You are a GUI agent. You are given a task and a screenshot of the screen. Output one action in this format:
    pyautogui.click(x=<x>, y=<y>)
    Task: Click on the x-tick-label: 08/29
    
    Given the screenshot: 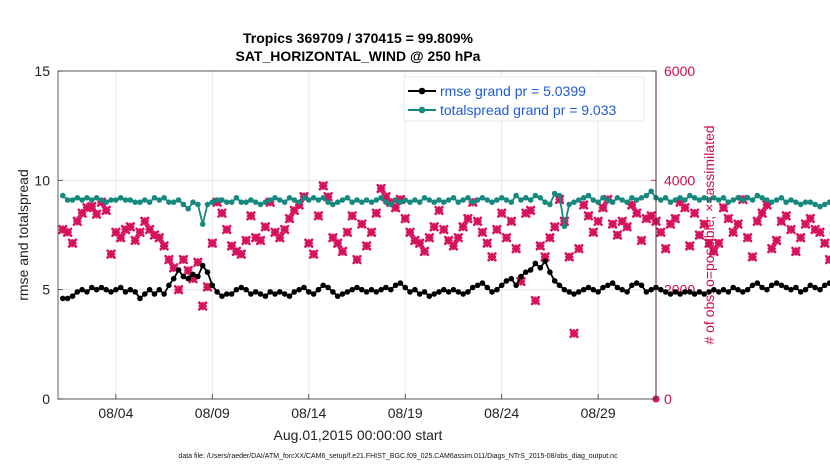 What is the action you would take?
    pyautogui.click(x=598, y=413)
    